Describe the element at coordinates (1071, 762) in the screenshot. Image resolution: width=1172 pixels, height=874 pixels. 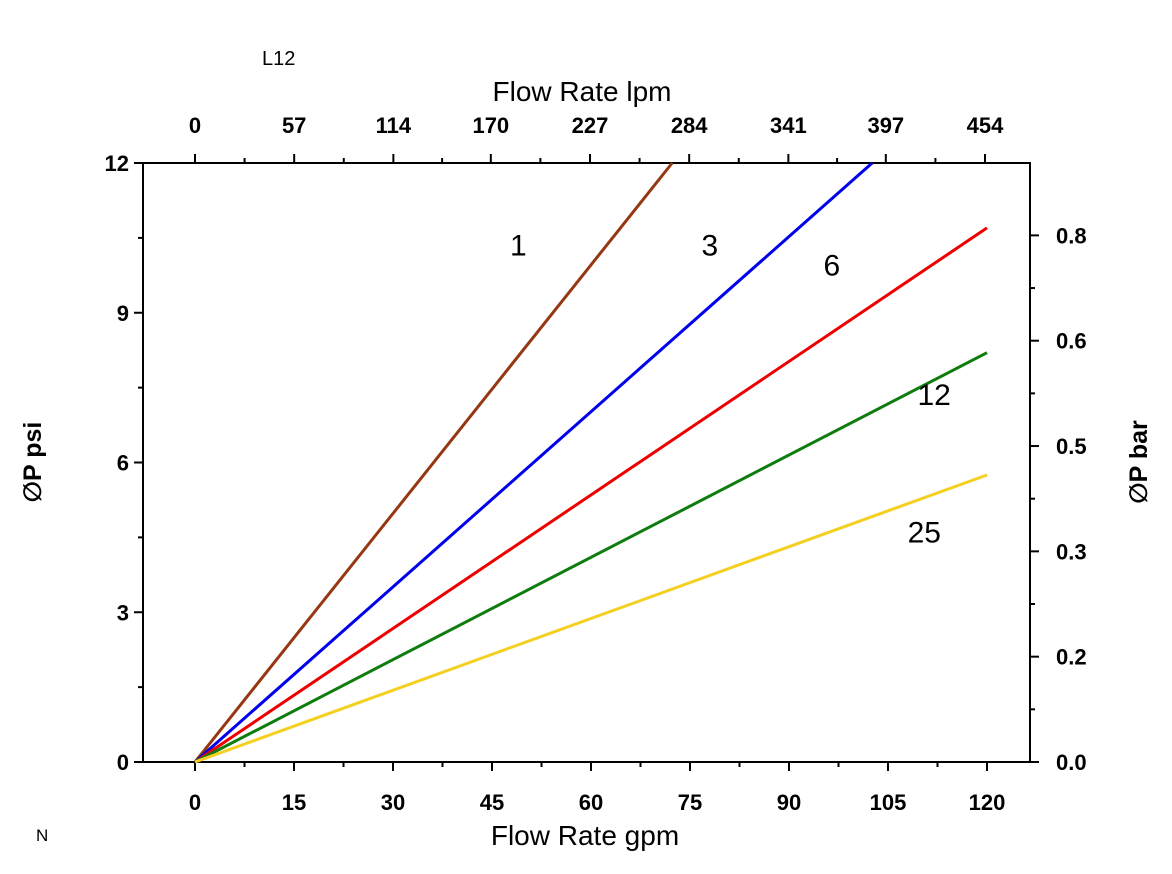
I see `y-right-tick-label: 0.0` at that location.